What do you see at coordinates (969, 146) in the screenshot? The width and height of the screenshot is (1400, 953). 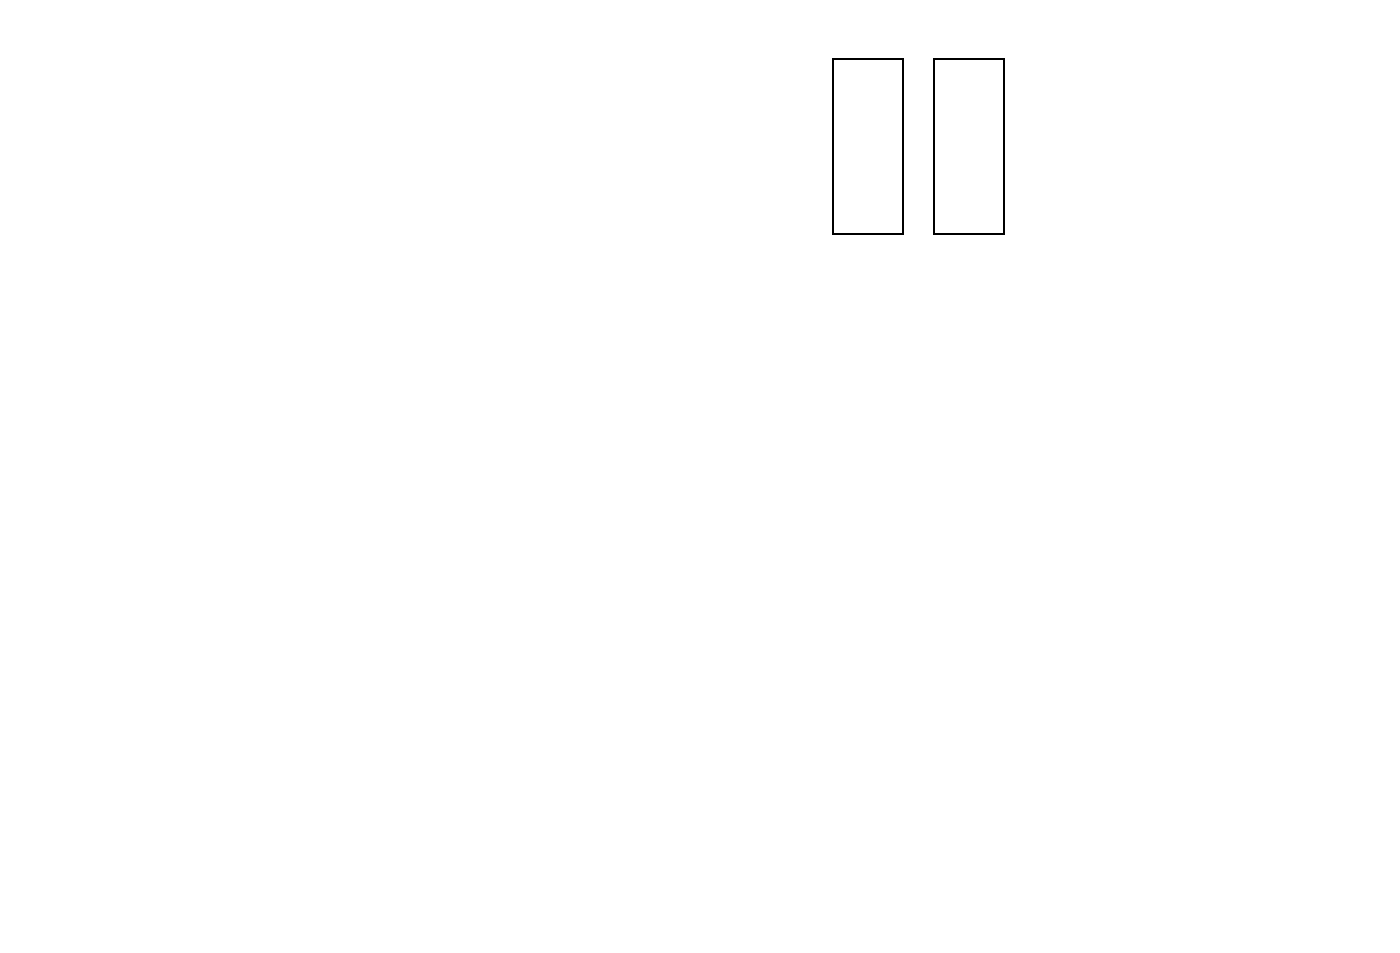 I see `cleanimage-image` at bounding box center [969, 146].